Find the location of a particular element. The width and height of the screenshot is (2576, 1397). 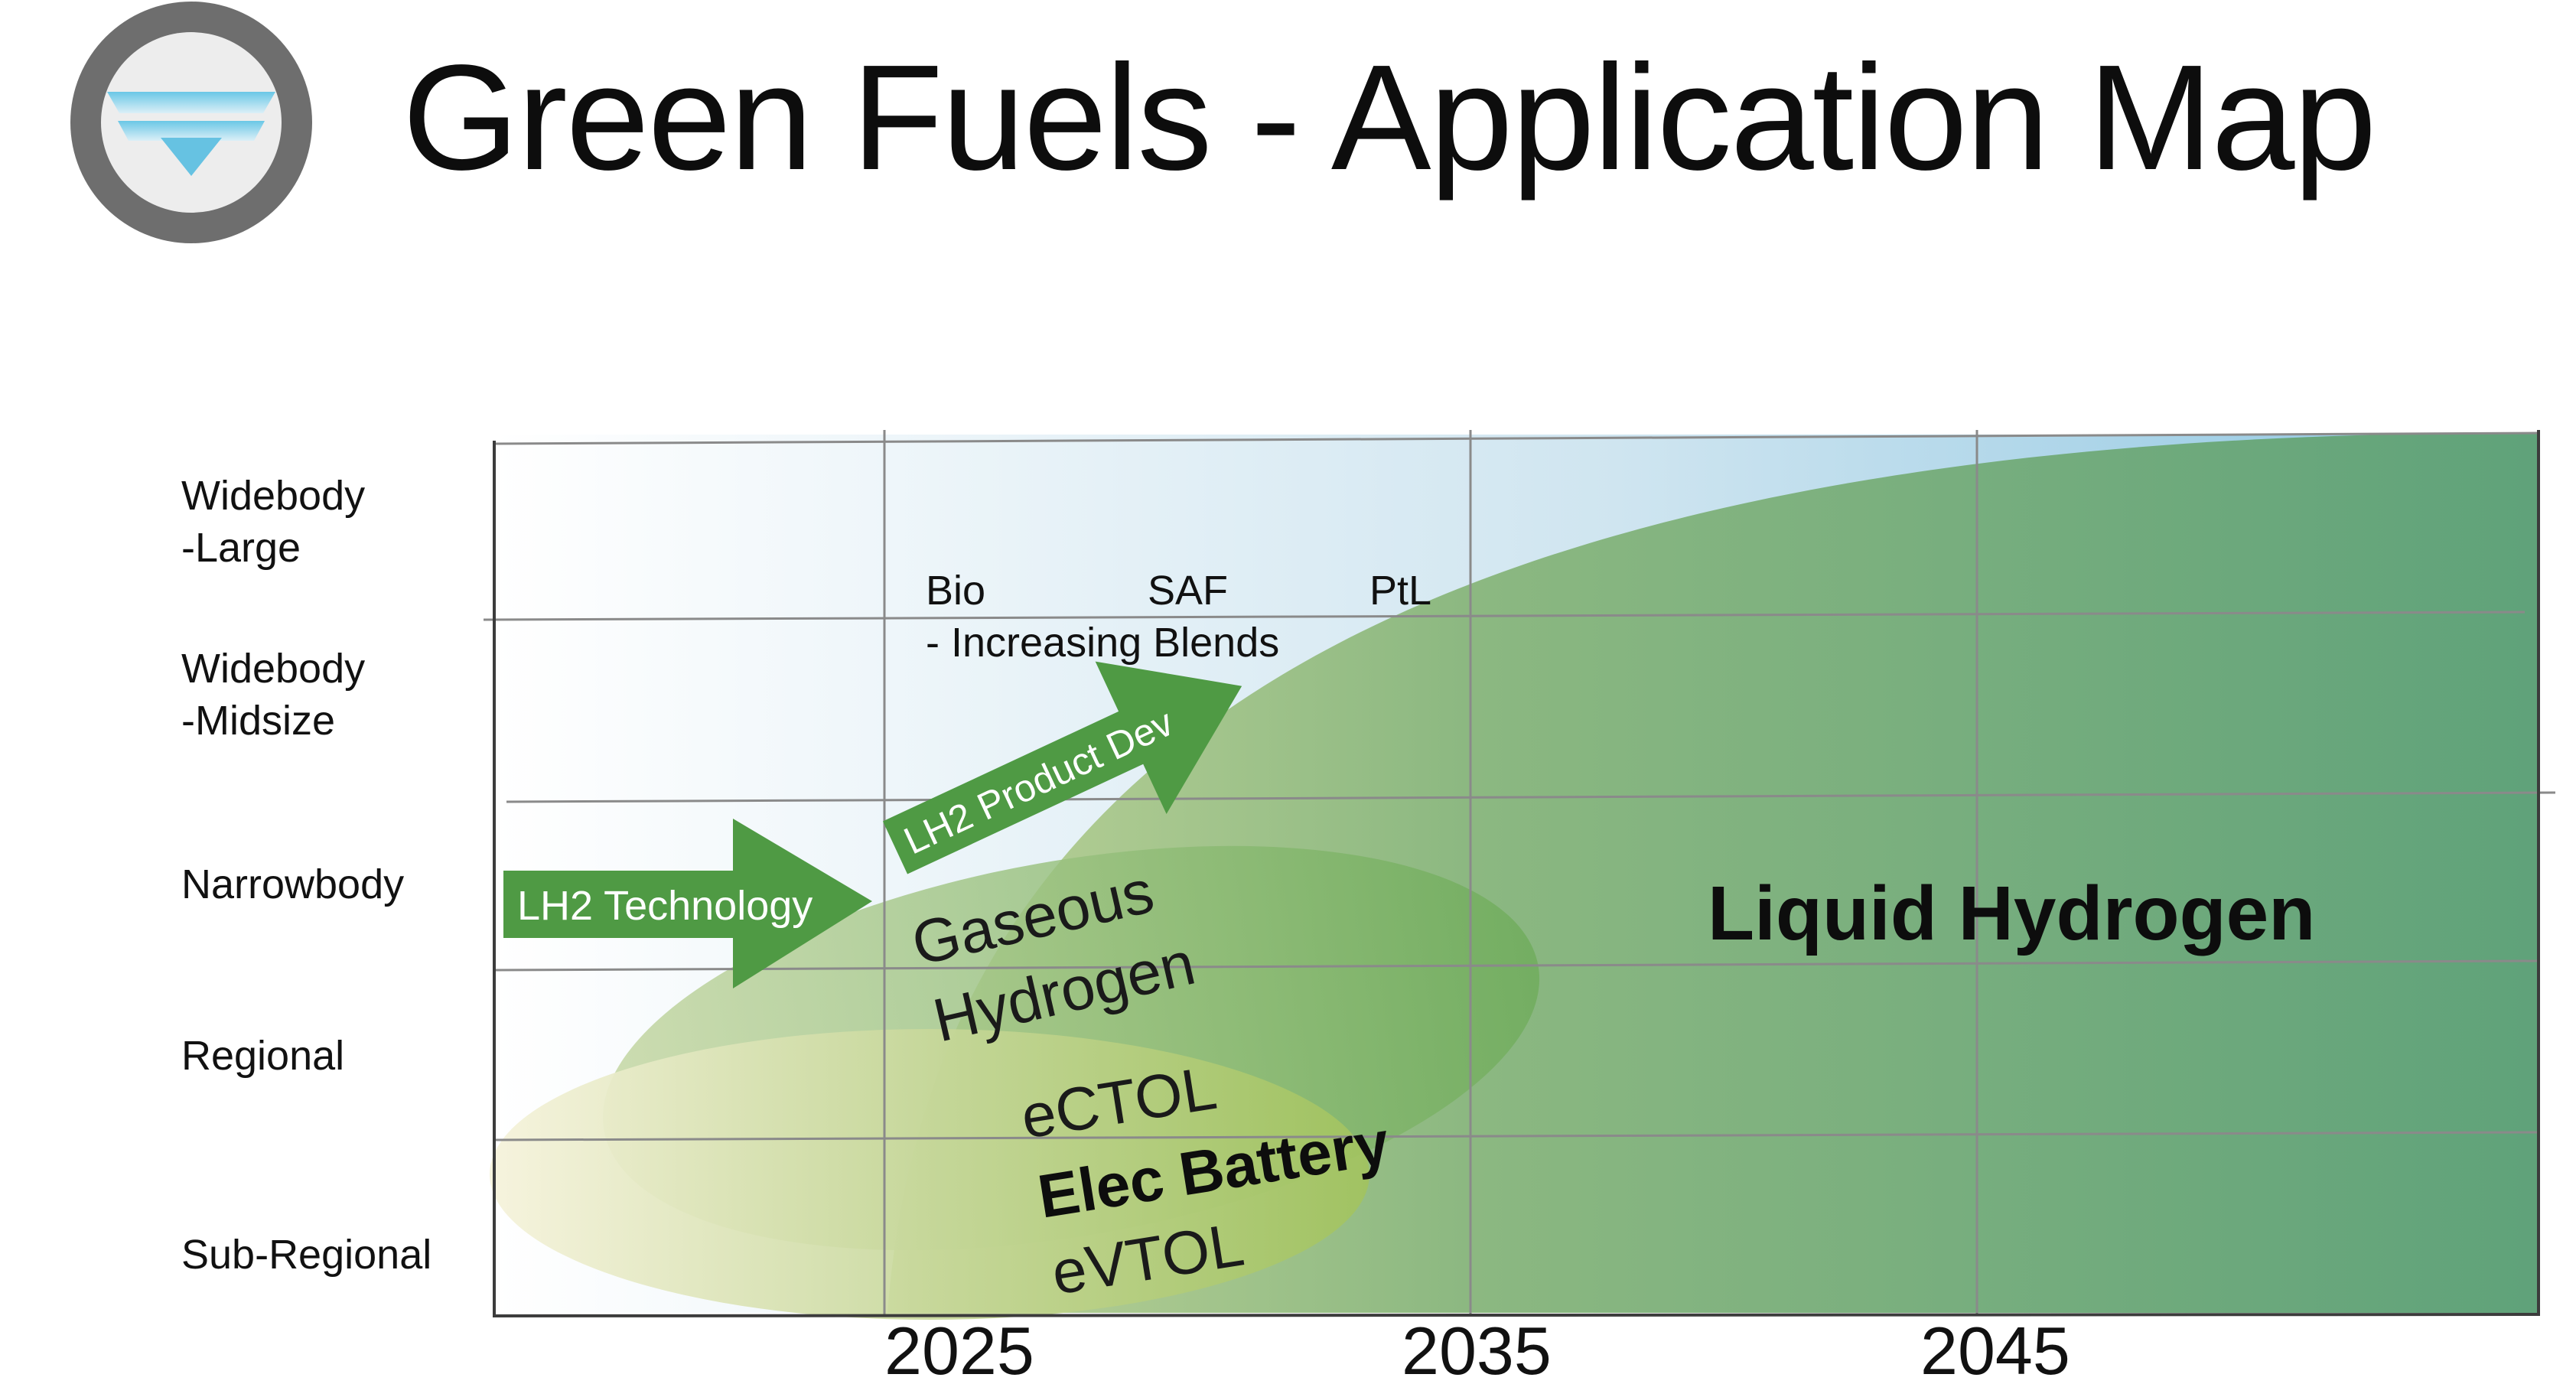

logo-icon is located at coordinates (191, 122).